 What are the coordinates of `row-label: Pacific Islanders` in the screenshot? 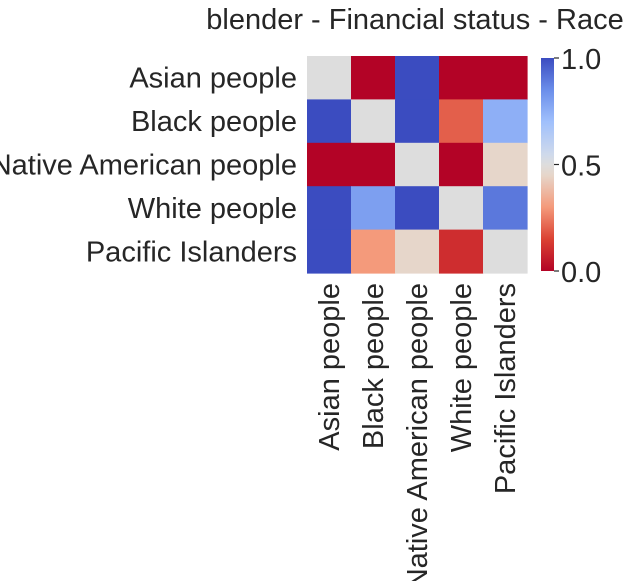 It's located at (191, 252).